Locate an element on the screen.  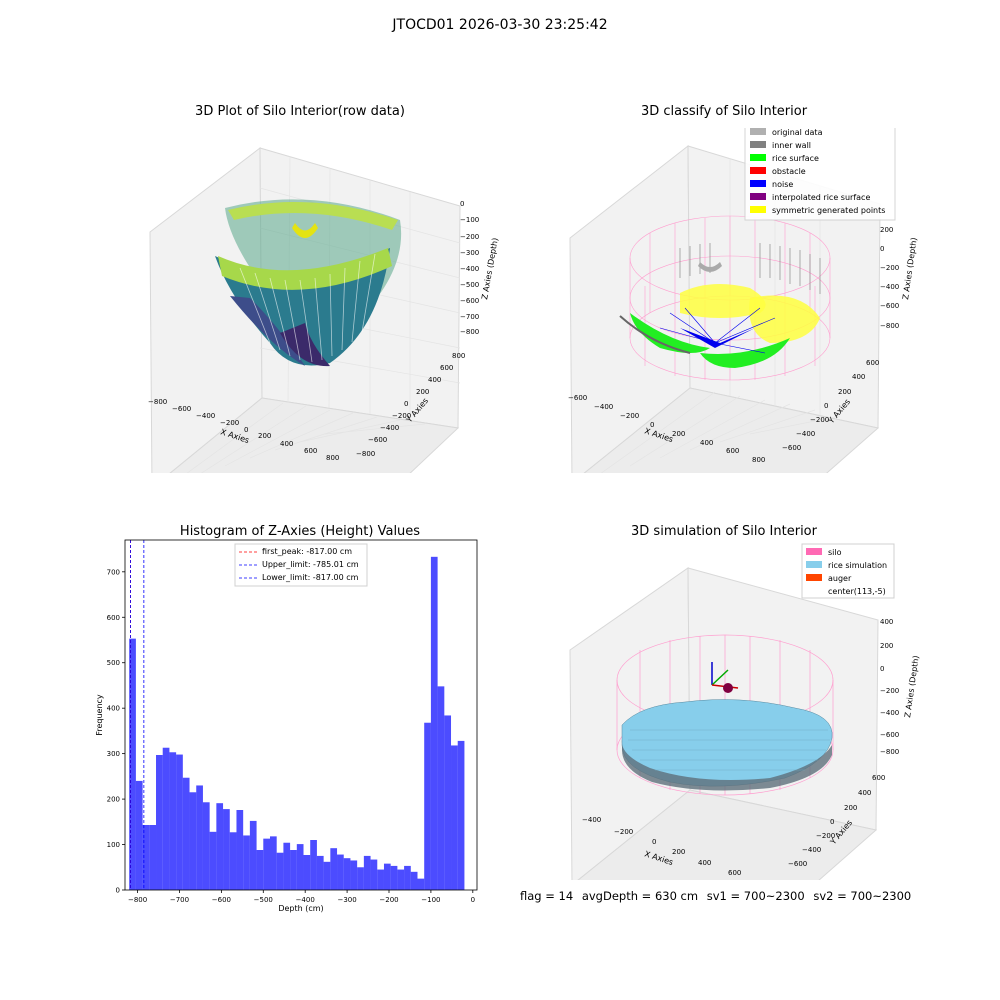
y-tick-label: 300 is located at coordinates (113, 754).